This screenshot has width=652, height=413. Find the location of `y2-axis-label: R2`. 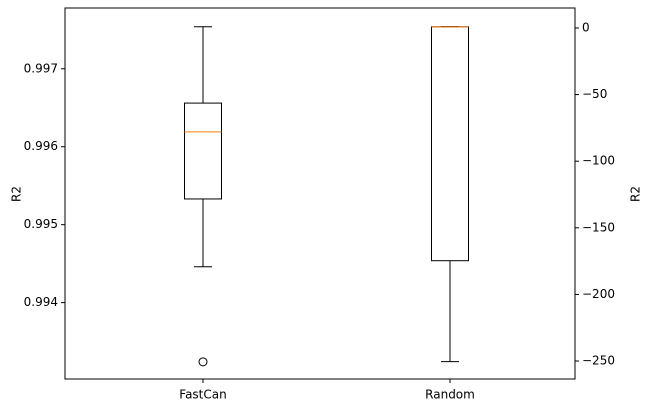

y2-axis-label: R2 is located at coordinates (636, 194).